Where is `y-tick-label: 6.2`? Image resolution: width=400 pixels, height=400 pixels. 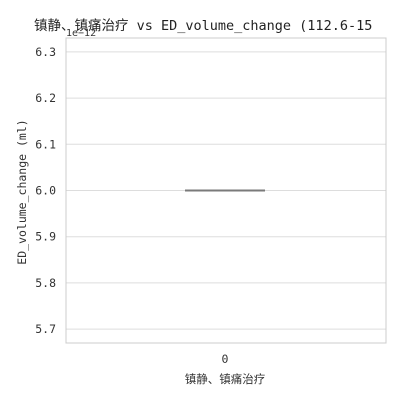 y-tick-label: 6.2 is located at coordinates (45, 98).